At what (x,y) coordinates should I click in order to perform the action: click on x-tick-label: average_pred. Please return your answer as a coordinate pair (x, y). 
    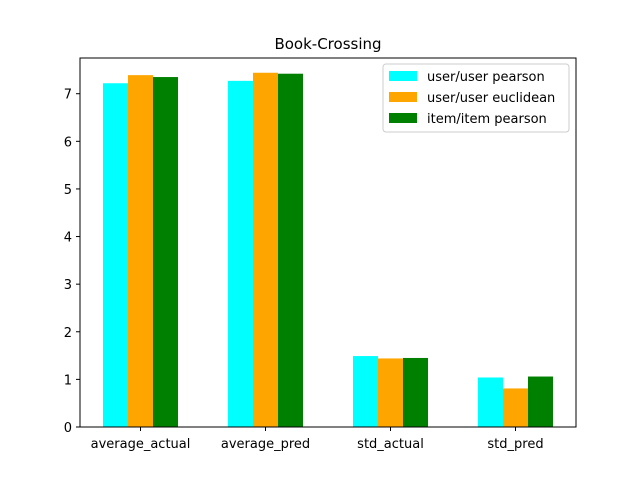
    Looking at the image, I should click on (265, 444).